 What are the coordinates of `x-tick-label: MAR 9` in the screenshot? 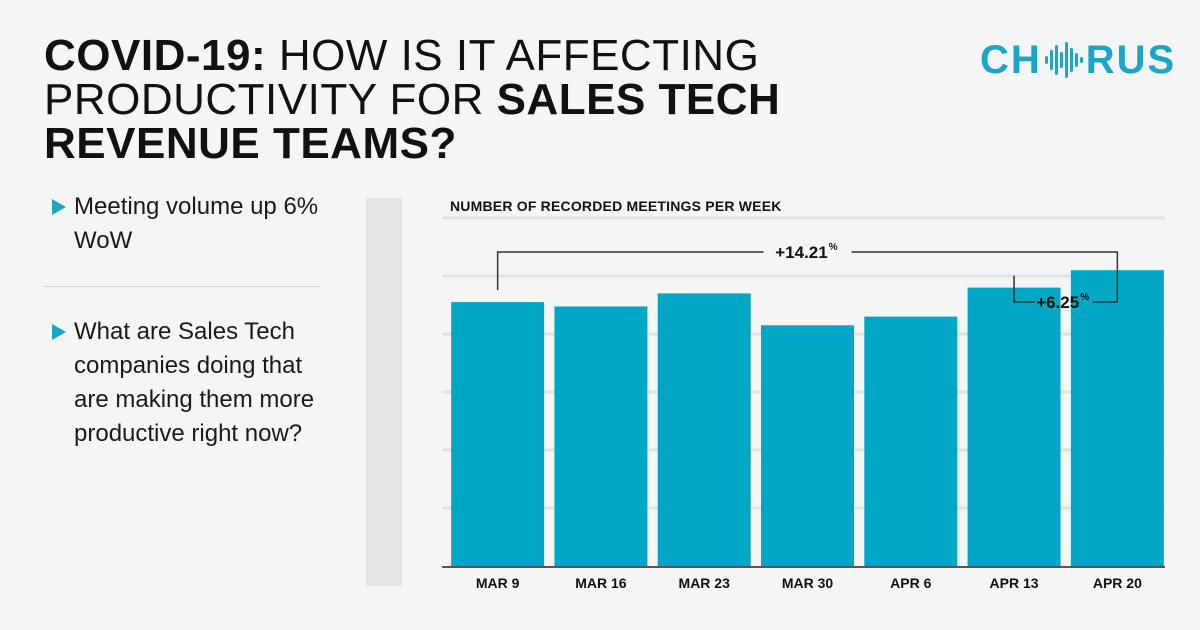 It's located at (498, 583).